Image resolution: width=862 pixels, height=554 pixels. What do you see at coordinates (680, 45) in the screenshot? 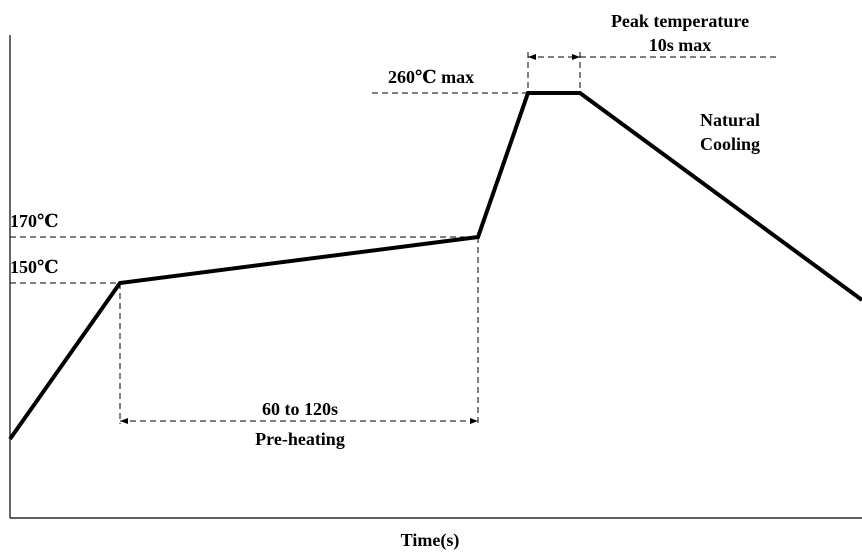
I see `label-peak-10s: 10s max` at bounding box center [680, 45].